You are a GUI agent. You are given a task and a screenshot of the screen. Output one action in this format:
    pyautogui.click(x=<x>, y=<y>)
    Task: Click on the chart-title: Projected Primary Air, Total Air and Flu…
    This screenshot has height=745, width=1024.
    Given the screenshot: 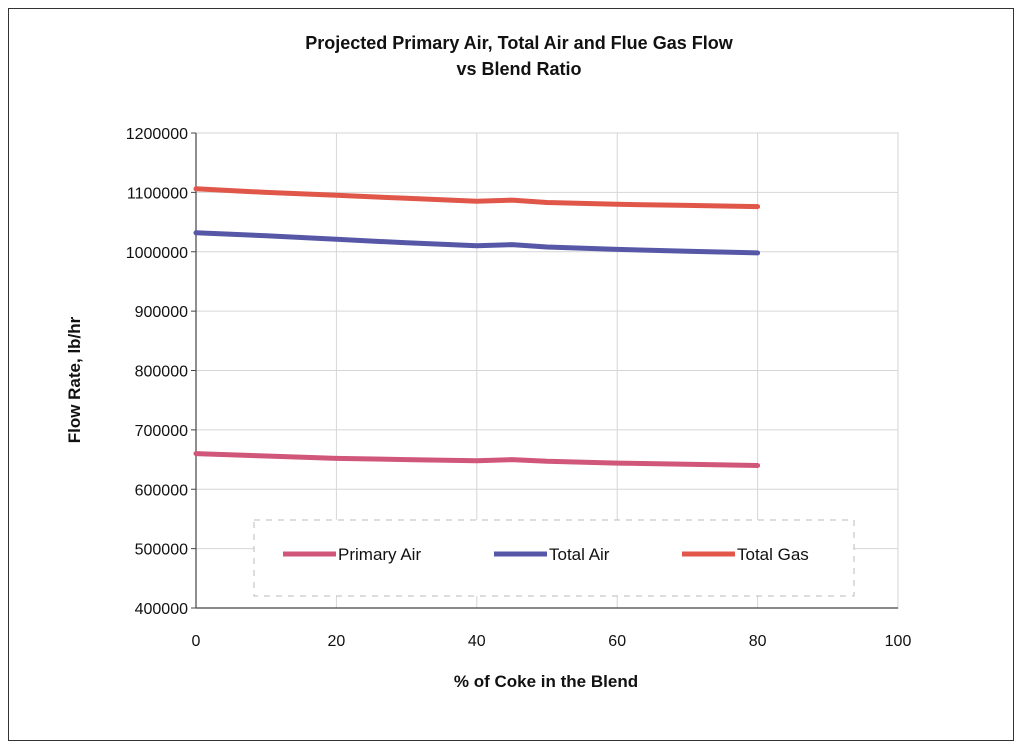 What is the action you would take?
    pyautogui.click(x=512, y=56)
    